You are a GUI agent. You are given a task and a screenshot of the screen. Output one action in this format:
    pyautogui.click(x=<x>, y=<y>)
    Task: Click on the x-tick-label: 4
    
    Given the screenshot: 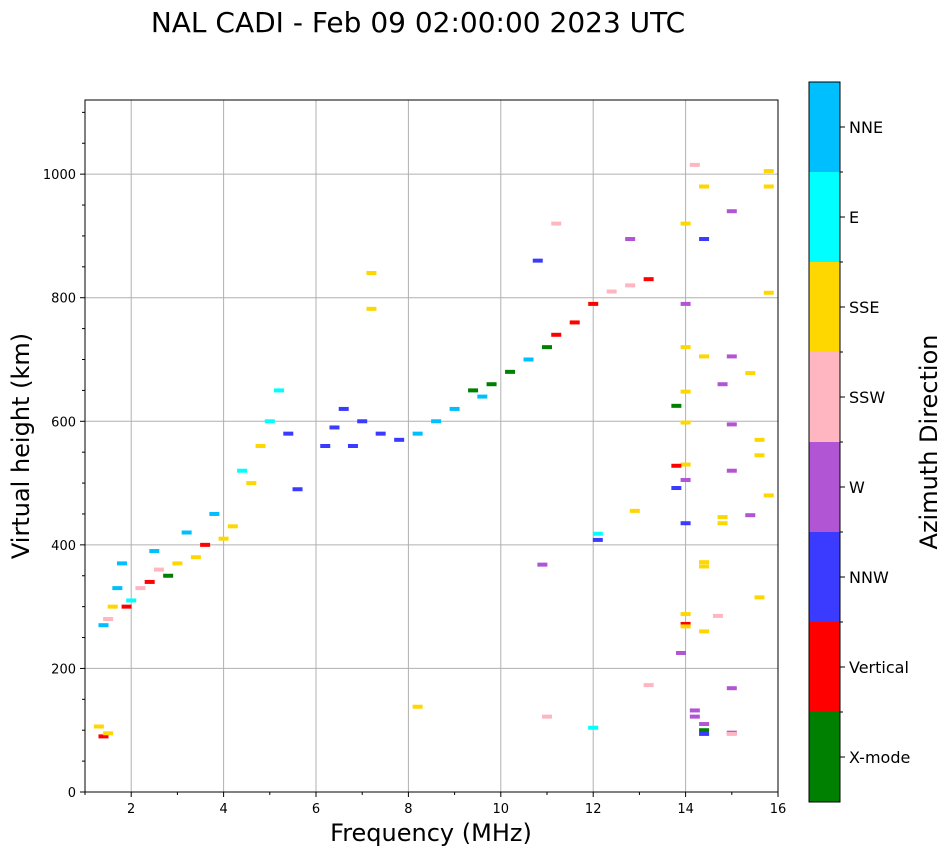 What is the action you would take?
    pyautogui.click(x=223, y=809)
    